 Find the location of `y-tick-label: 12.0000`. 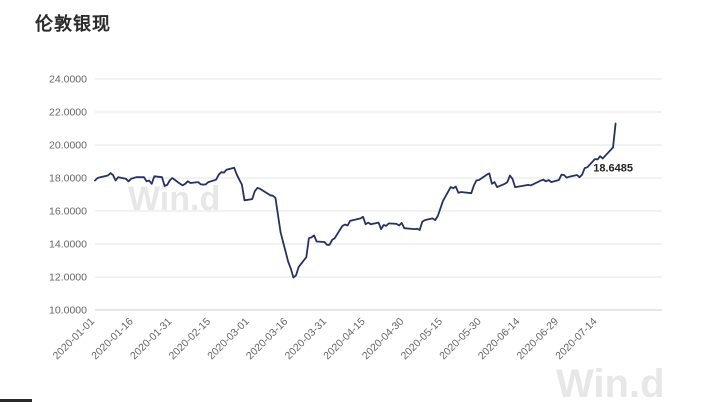

y-tick-label: 12.0000 is located at coordinates (68, 278).